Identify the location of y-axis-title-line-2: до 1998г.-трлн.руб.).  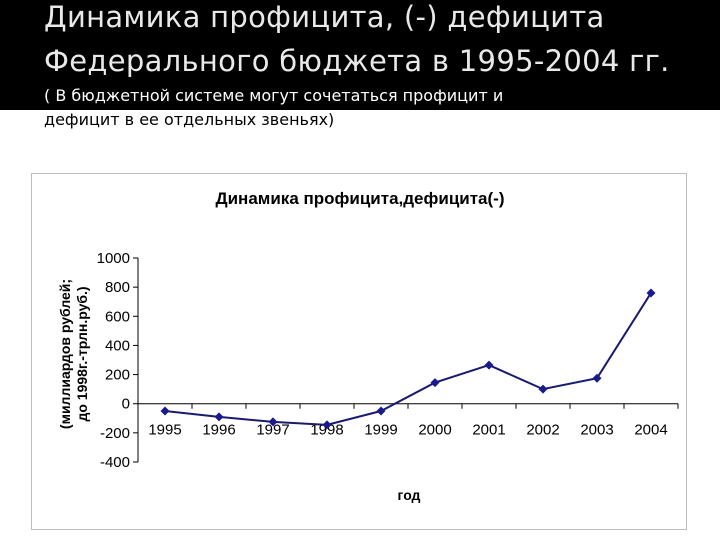
(82, 353).